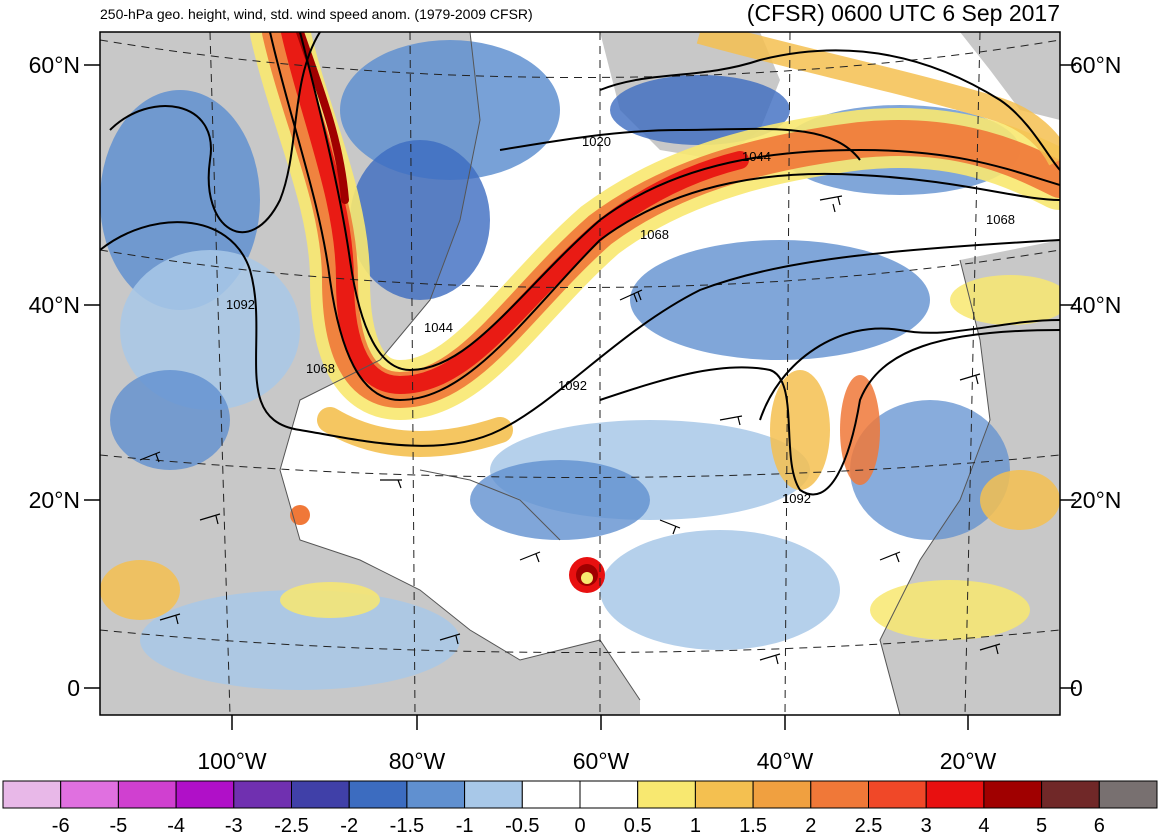  What do you see at coordinates (54, 65) in the screenshot?
I see `lat-label-left: 60°N` at bounding box center [54, 65].